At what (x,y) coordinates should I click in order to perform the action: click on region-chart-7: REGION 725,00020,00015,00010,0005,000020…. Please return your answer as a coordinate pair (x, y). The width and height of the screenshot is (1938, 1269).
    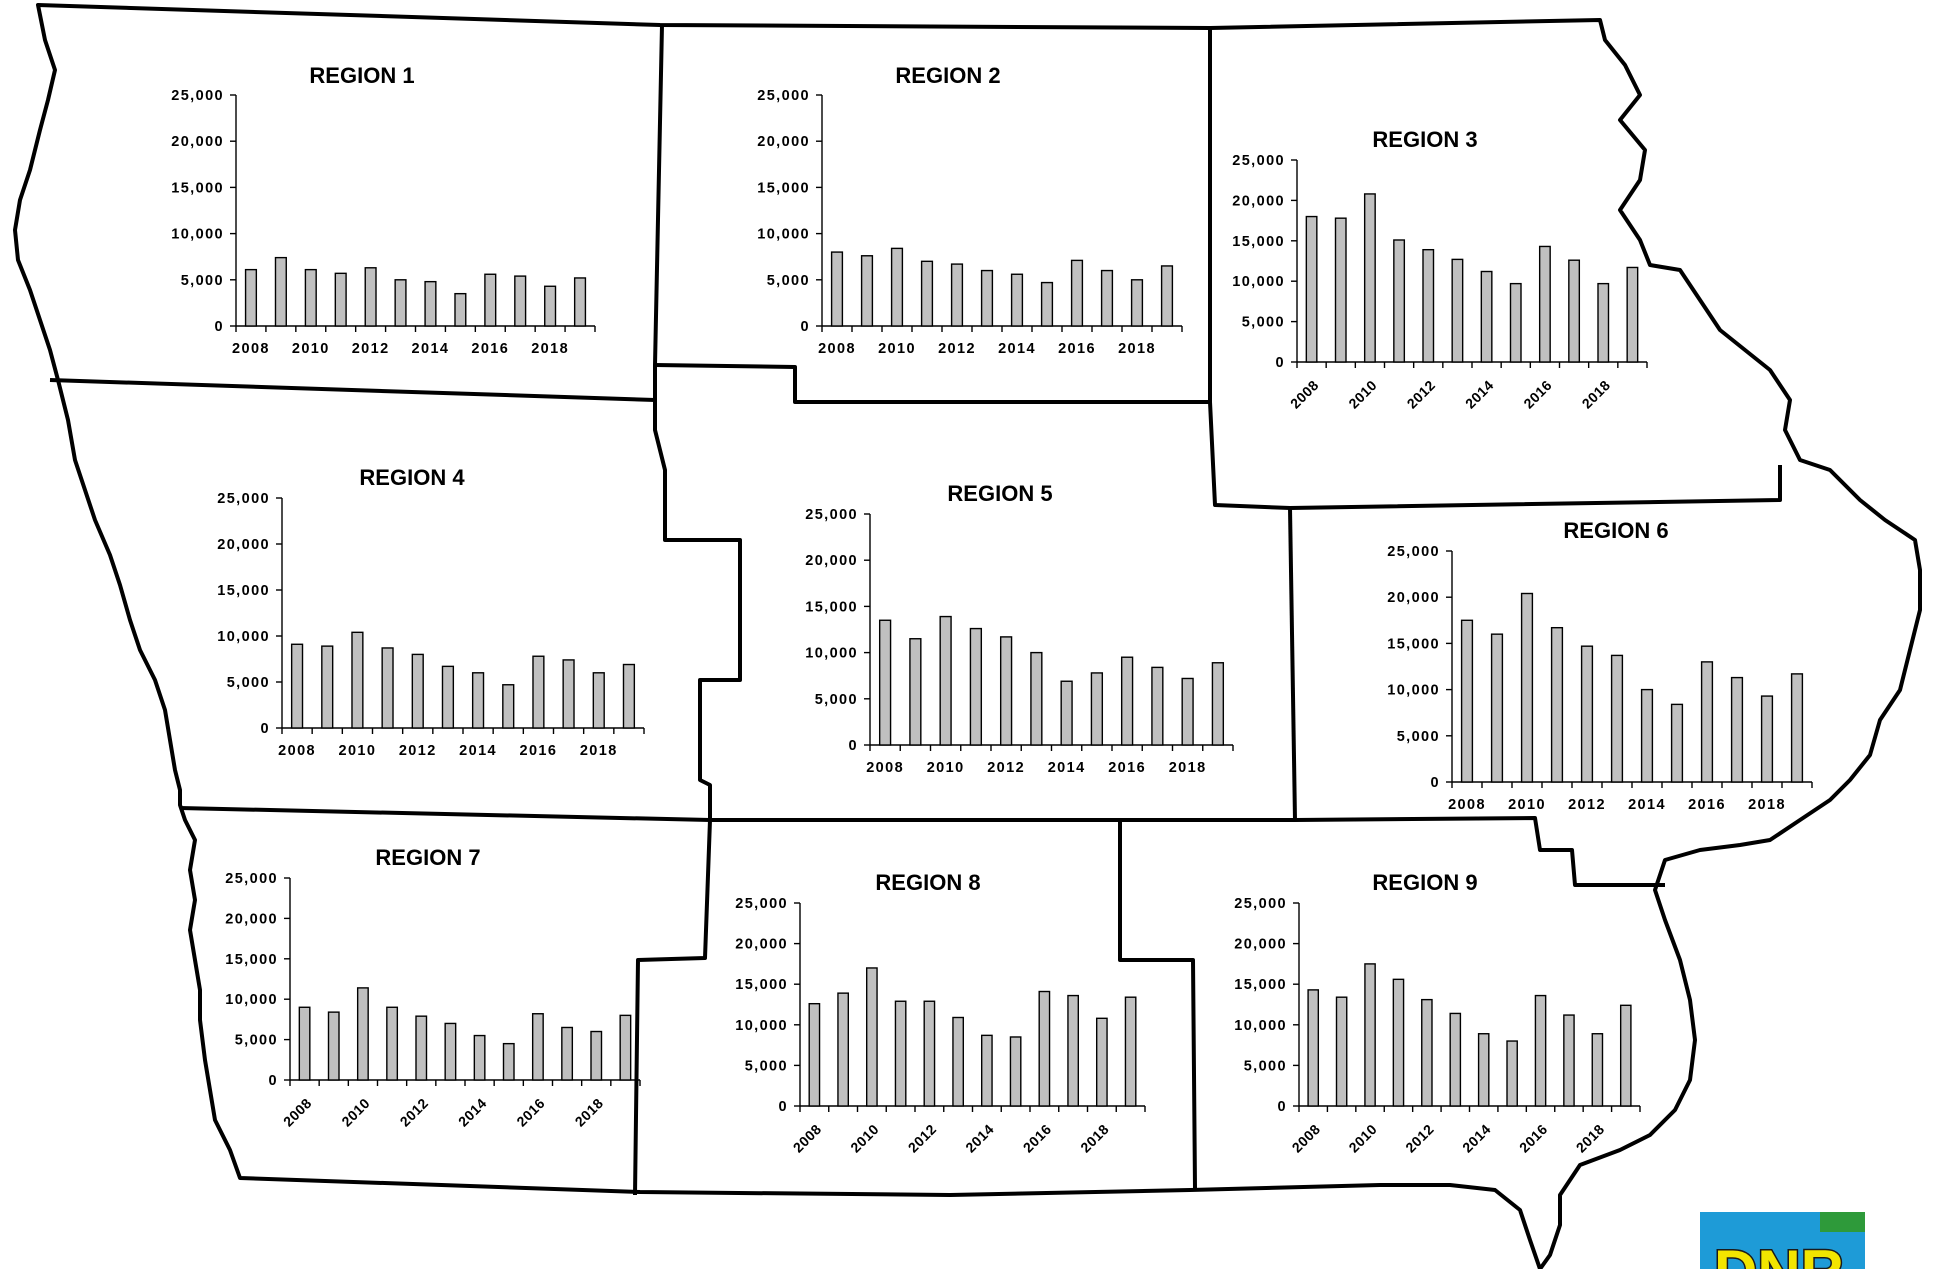
    Looking at the image, I should click on (433, 987).